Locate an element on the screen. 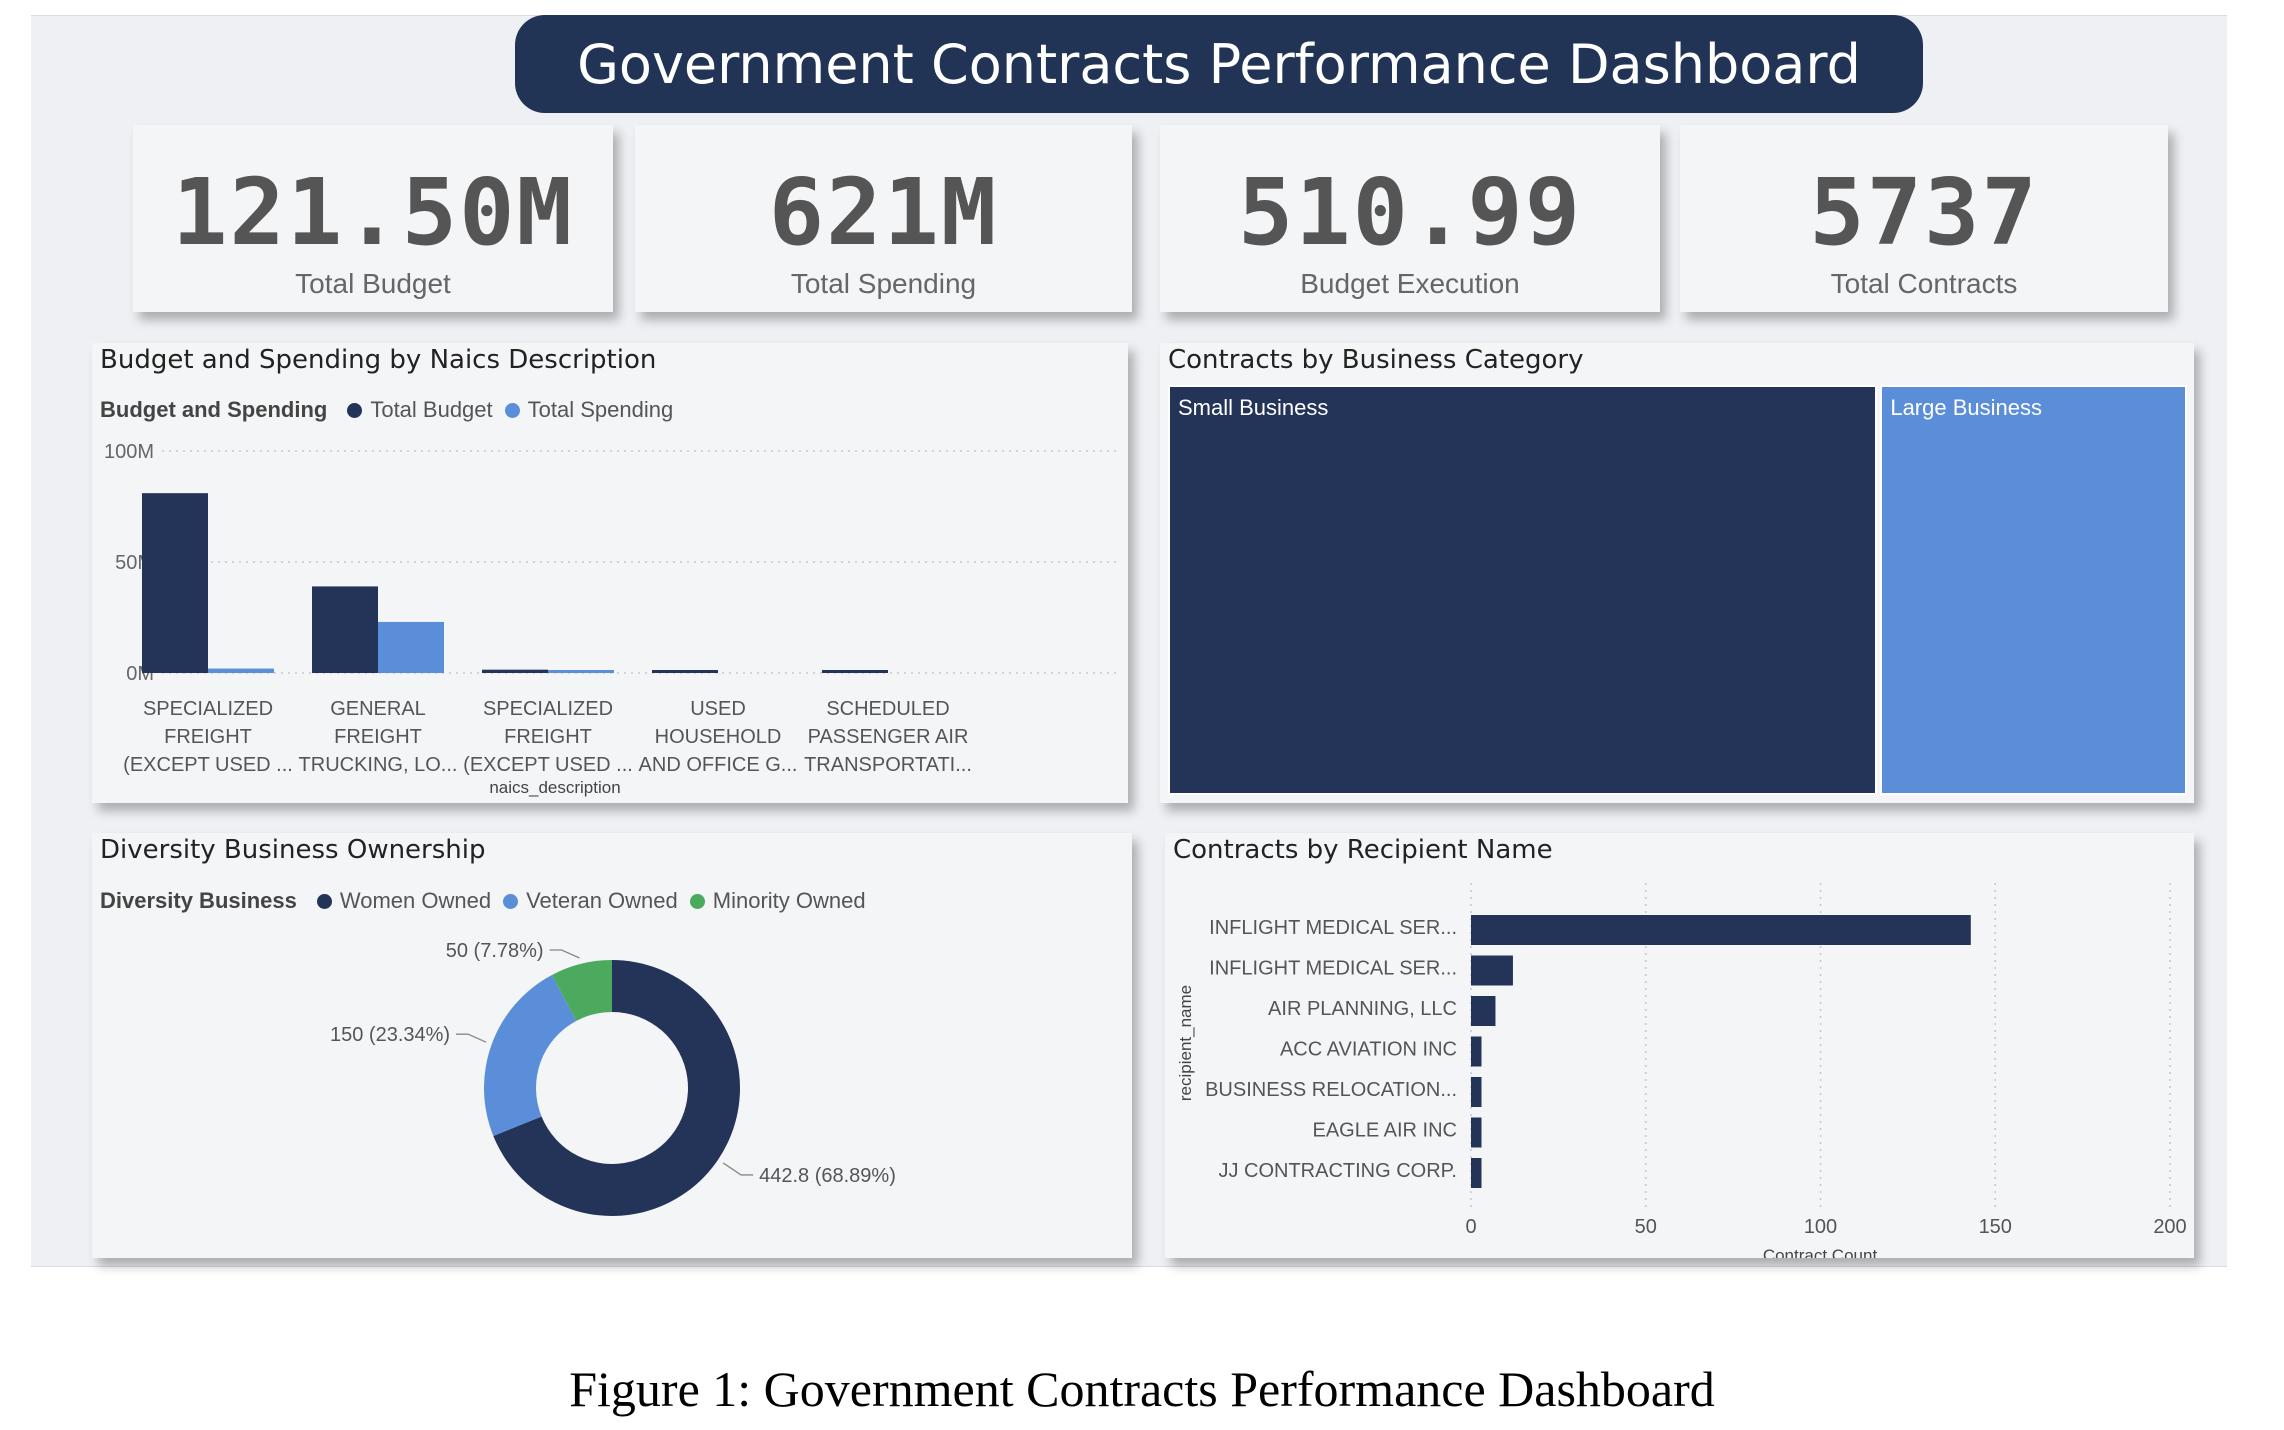  panel-title: Diversity Business Ownership is located at coordinates (293, 850).